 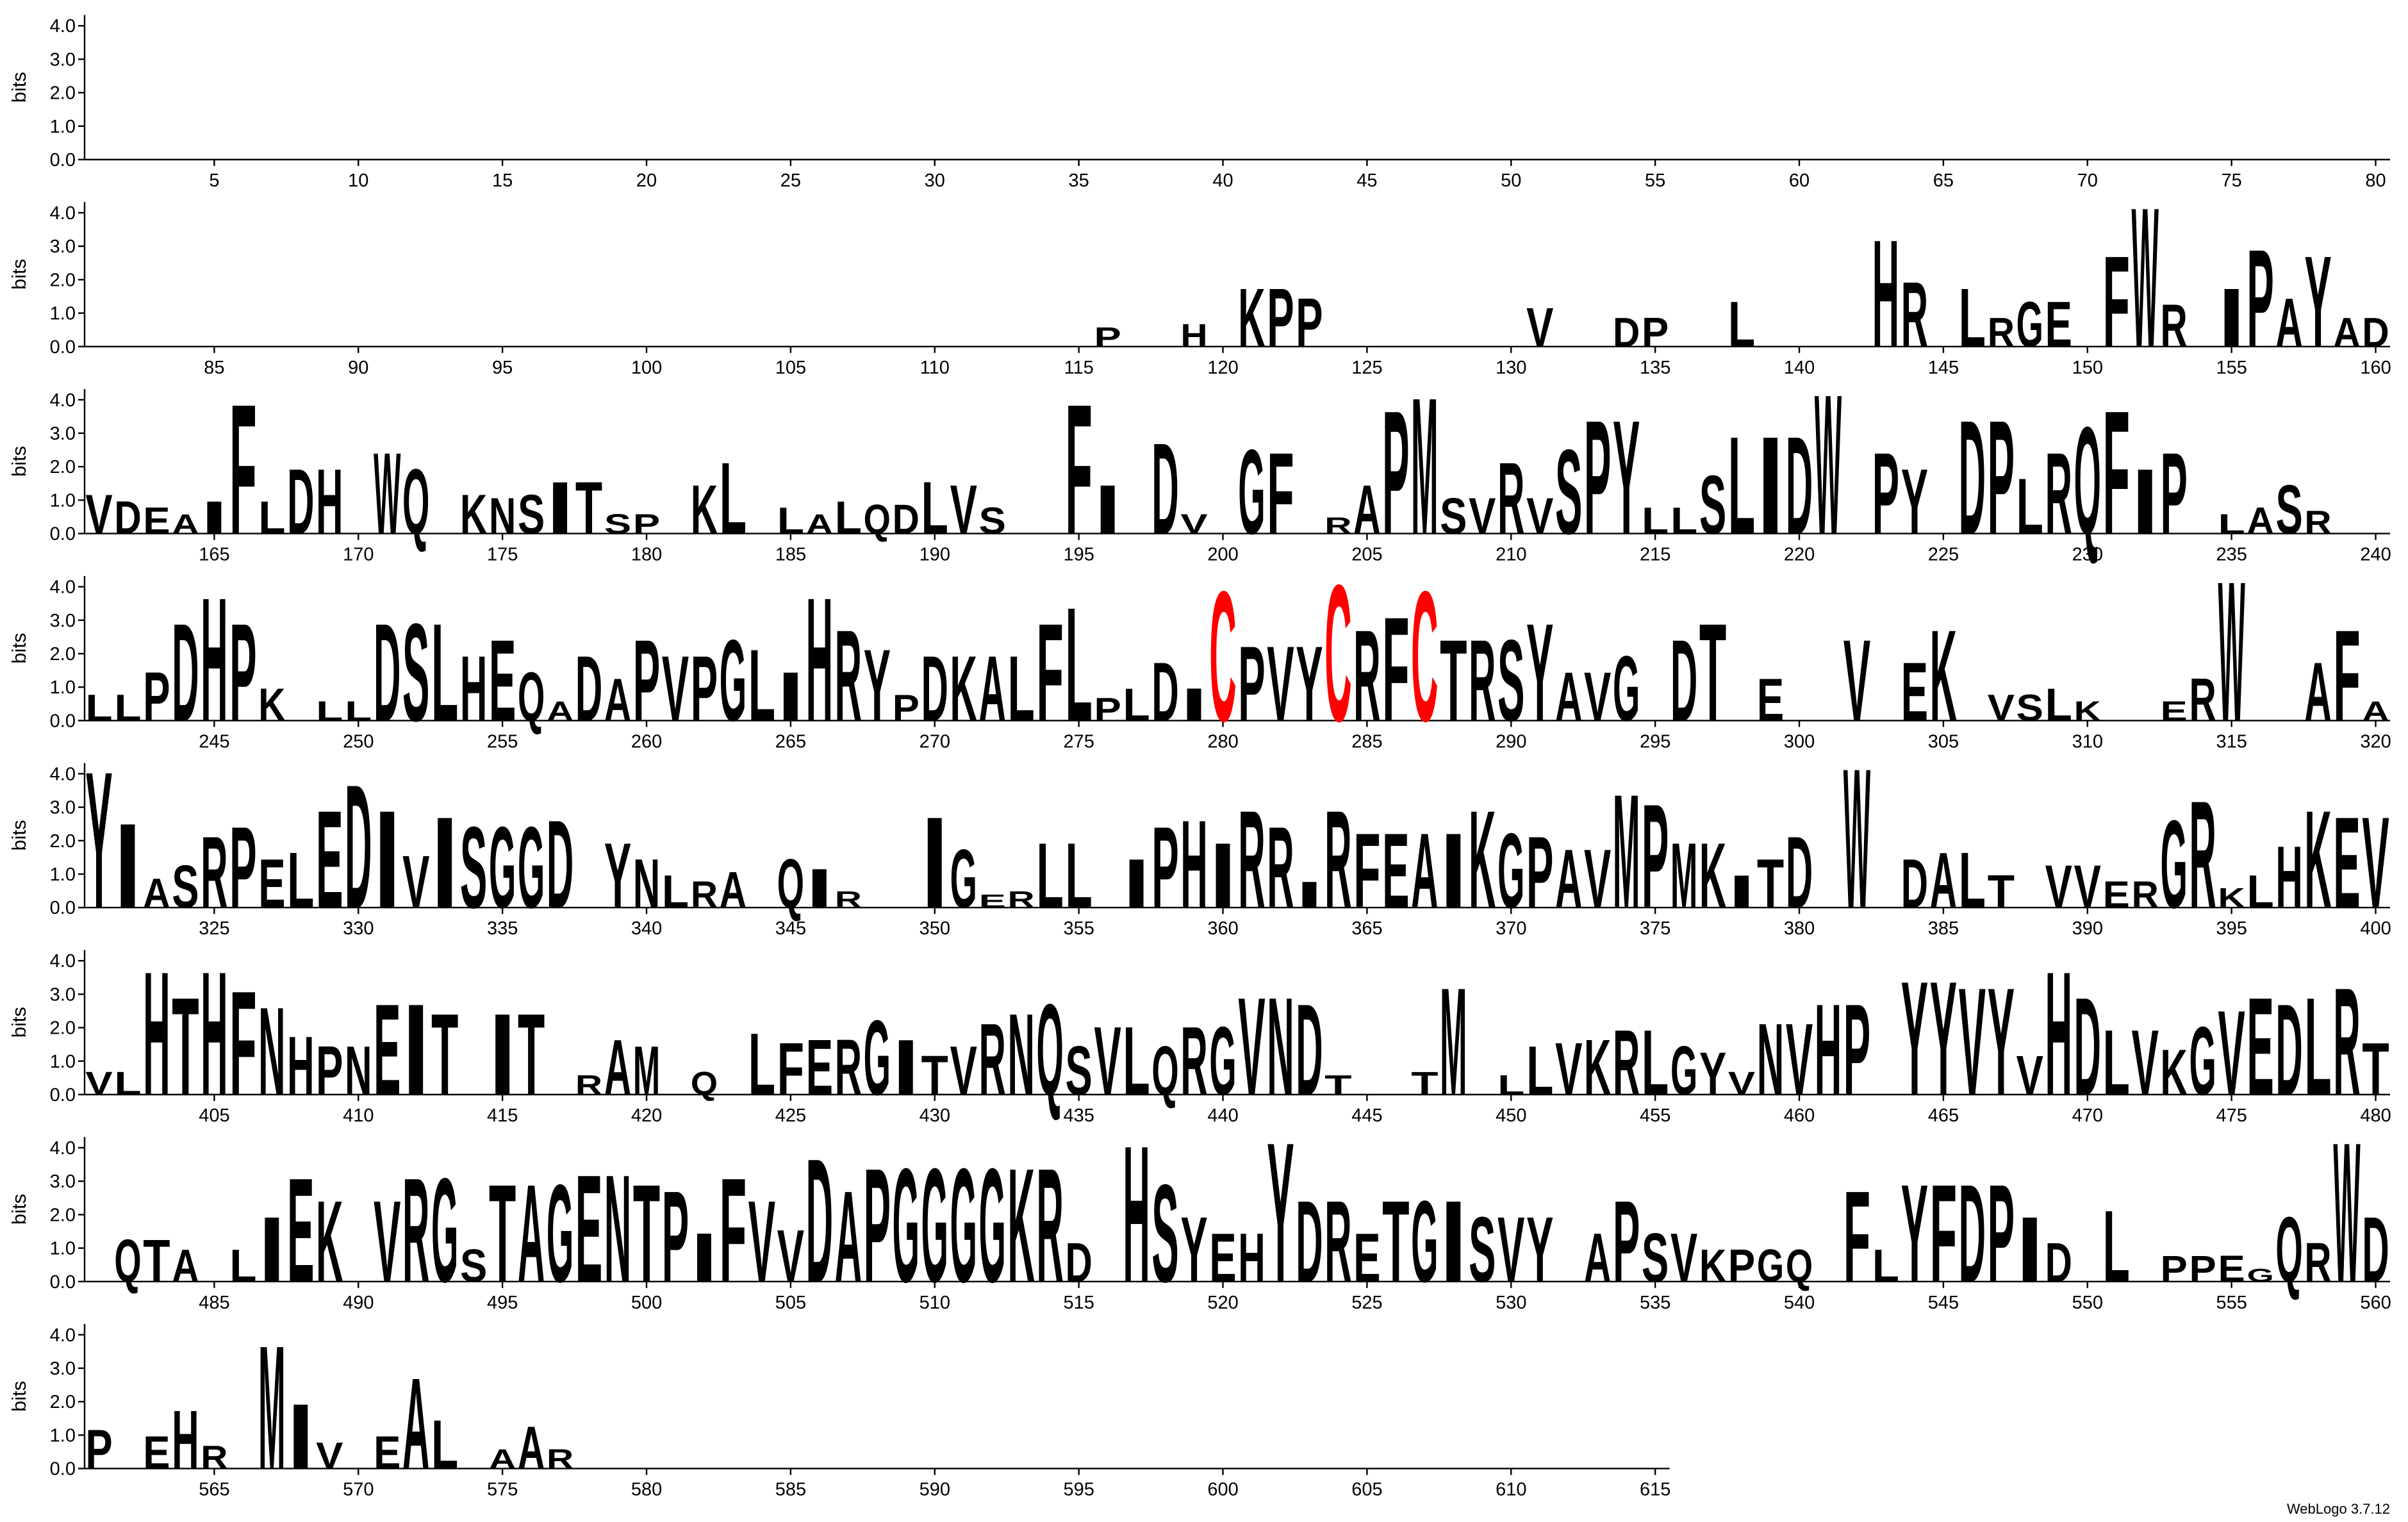 I want to click on x-tick-label: 335, so click(x=503, y=928).